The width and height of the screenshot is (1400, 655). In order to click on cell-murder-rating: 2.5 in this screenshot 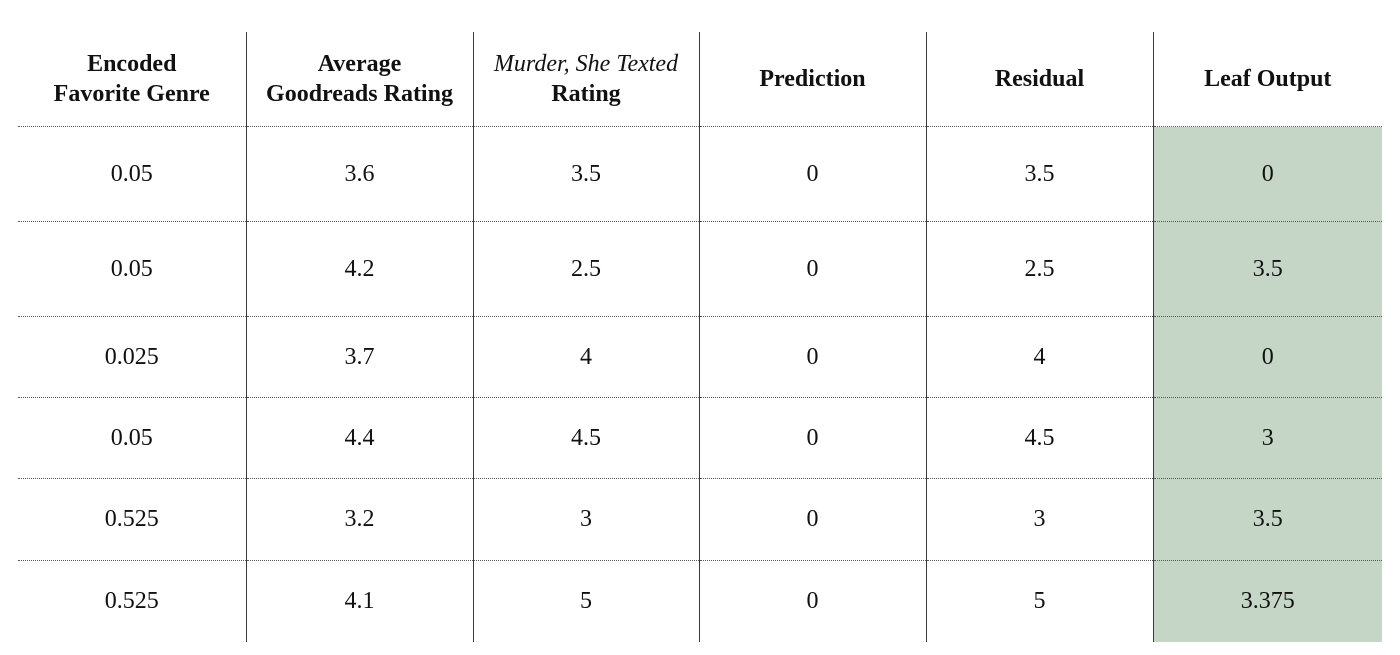, I will do `click(585, 269)`.